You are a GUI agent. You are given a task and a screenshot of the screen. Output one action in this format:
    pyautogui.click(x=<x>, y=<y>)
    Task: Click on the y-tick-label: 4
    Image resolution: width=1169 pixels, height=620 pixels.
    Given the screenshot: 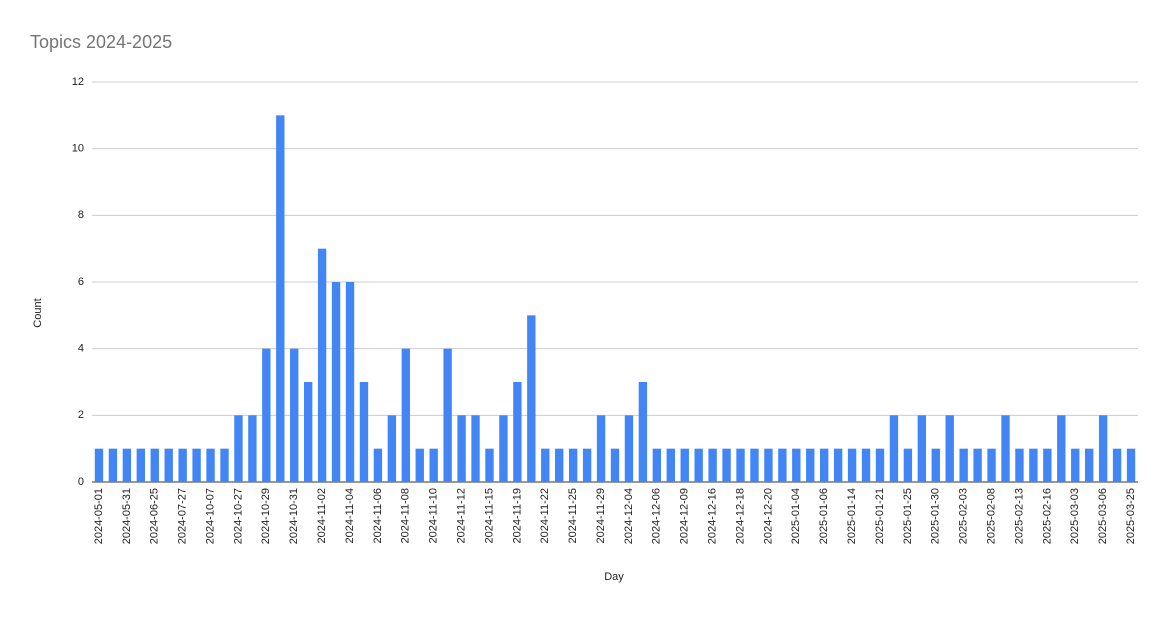 What is the action you would take?
    pyautogui.click(x=81, y=349)
    